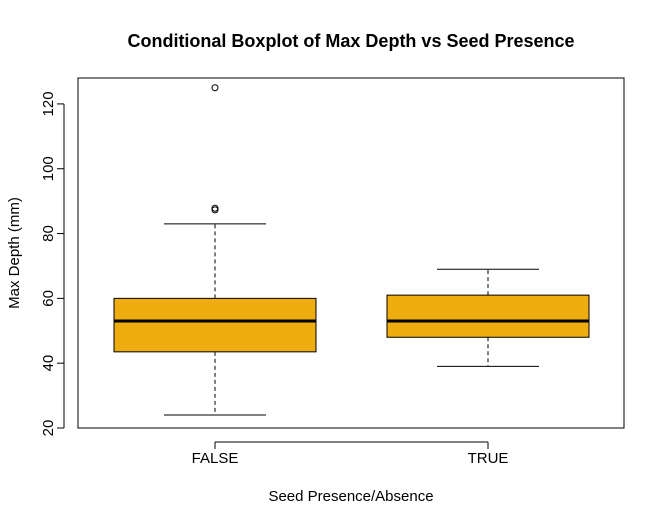 This screenshot has width=664, height=526. What do you see at coordinates (488, 458) in the screenshot?
I see `x-tick-label: TRUE` at bounding box center [488, 458].